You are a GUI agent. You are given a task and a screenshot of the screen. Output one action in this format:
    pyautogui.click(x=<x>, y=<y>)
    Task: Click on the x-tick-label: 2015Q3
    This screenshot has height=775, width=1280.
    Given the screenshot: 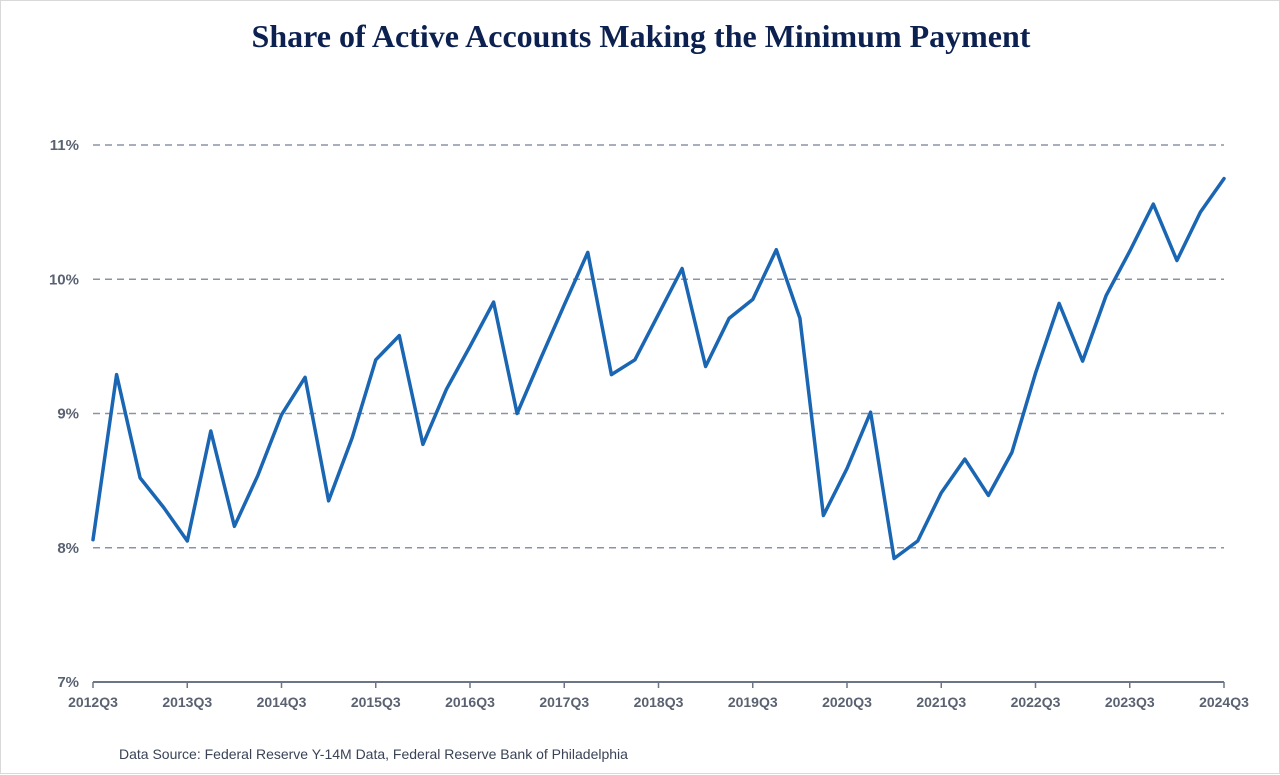 What is the action you would take?
    pyautogui.click(x=376, y=702)
    